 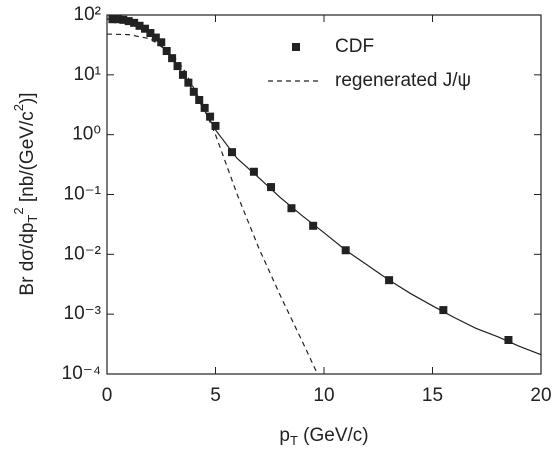 What do you see at coordinates (86, 134) in the screenshot?
I see `y-tick-label: 10⁰` at bounding box center [86, 134].